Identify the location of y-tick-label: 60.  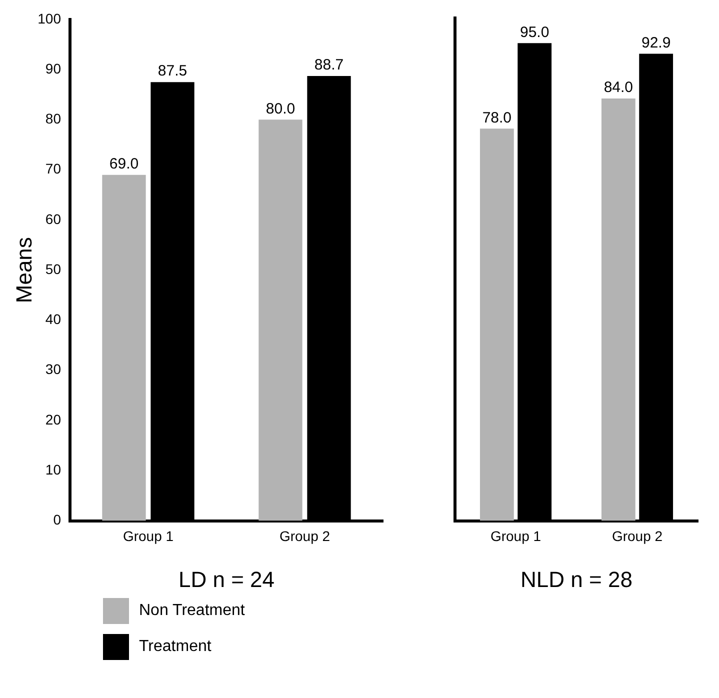
(53, 218).